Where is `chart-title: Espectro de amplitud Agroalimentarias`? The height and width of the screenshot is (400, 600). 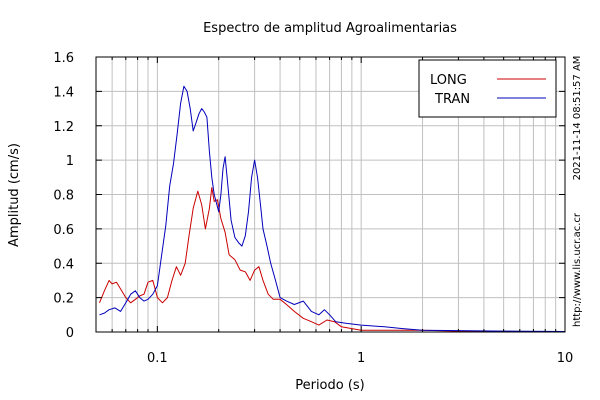
chart-title: Espectro de amplitud Agroalimentarias is located at coordinates (330, 28).